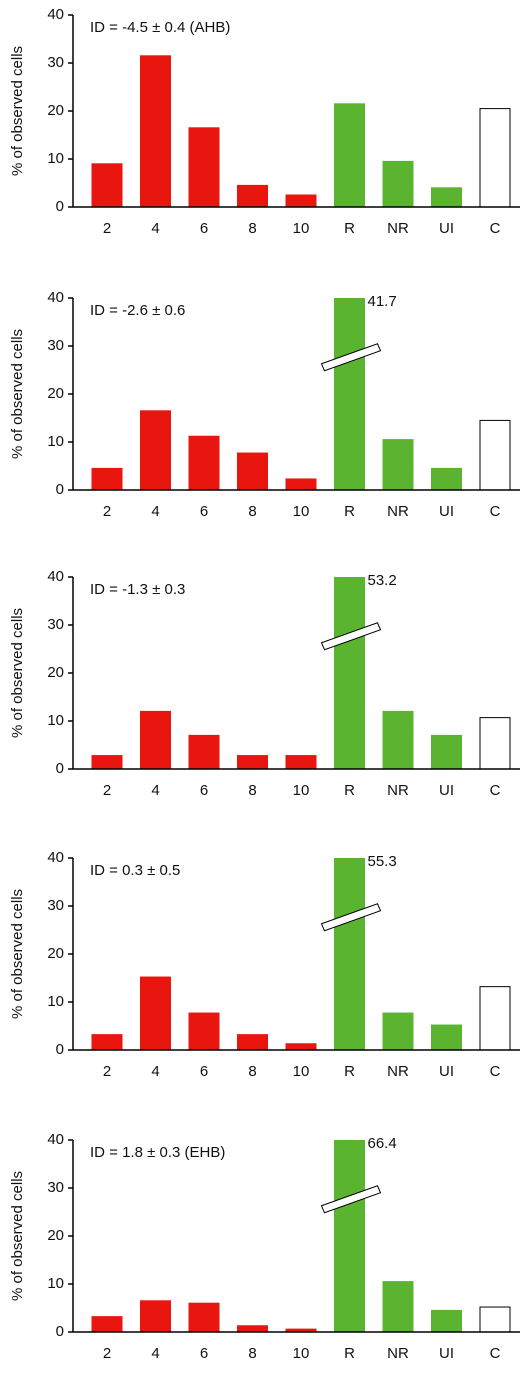 The width and height of the screenshot is (522, 1376). Describe the element at coordinates (135, 870) in the screenshot. I see `annotation: ID = 0.3 ± 0.5` at that location.